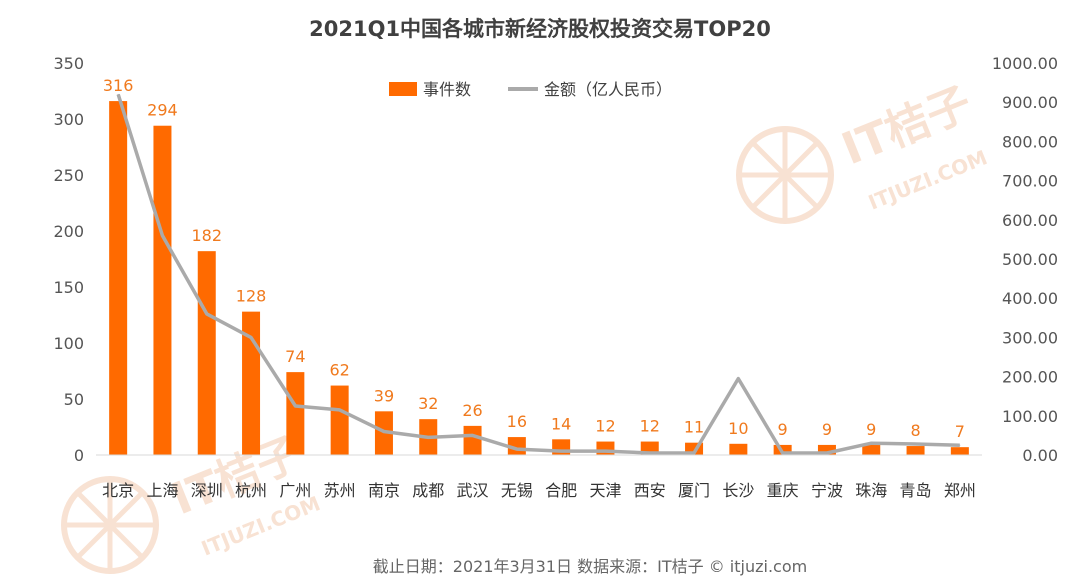  I want to click on x-tick-label: 杭州, so click(251, 490).